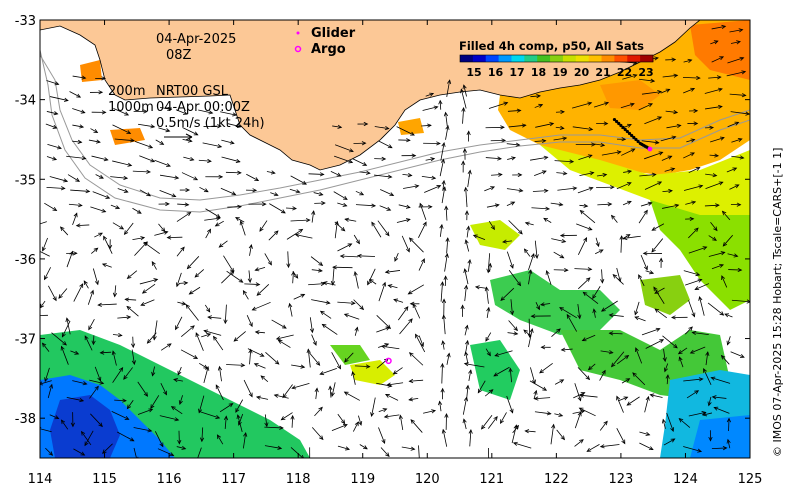 The width and height of the screenshot is (791, 492). I want to click on glider-position, so click(650, 149).